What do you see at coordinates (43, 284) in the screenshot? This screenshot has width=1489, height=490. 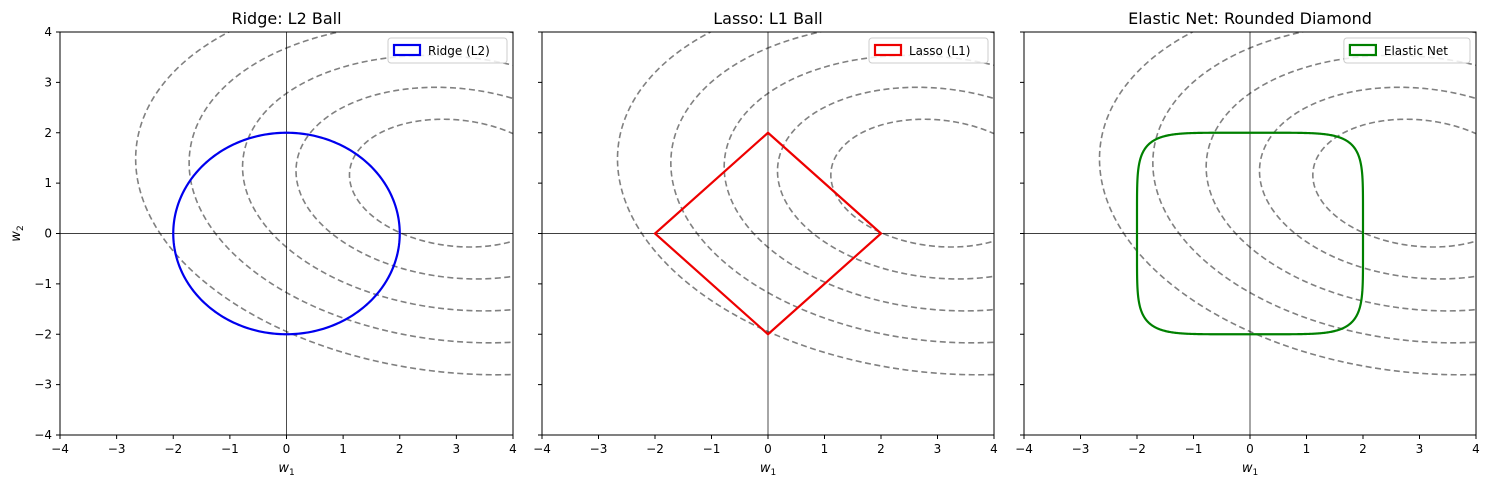 I see `y-tick-label: −1` at bounding box center [43, 284].